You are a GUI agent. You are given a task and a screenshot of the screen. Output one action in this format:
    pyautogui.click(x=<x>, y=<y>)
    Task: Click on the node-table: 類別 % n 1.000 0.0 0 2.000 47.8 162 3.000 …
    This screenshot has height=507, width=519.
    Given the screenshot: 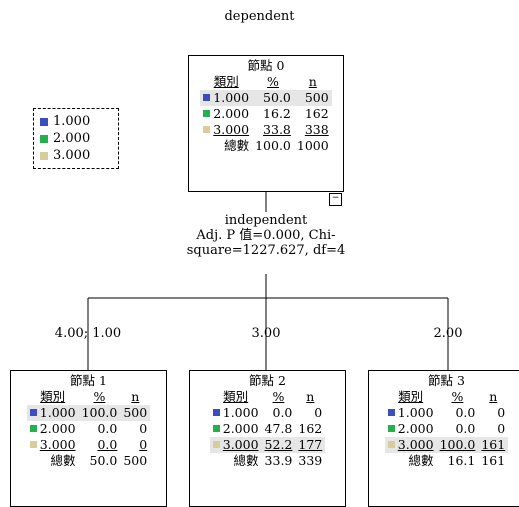 What is the action you would take?
    pyautogui.click(x=267, y=429)
    